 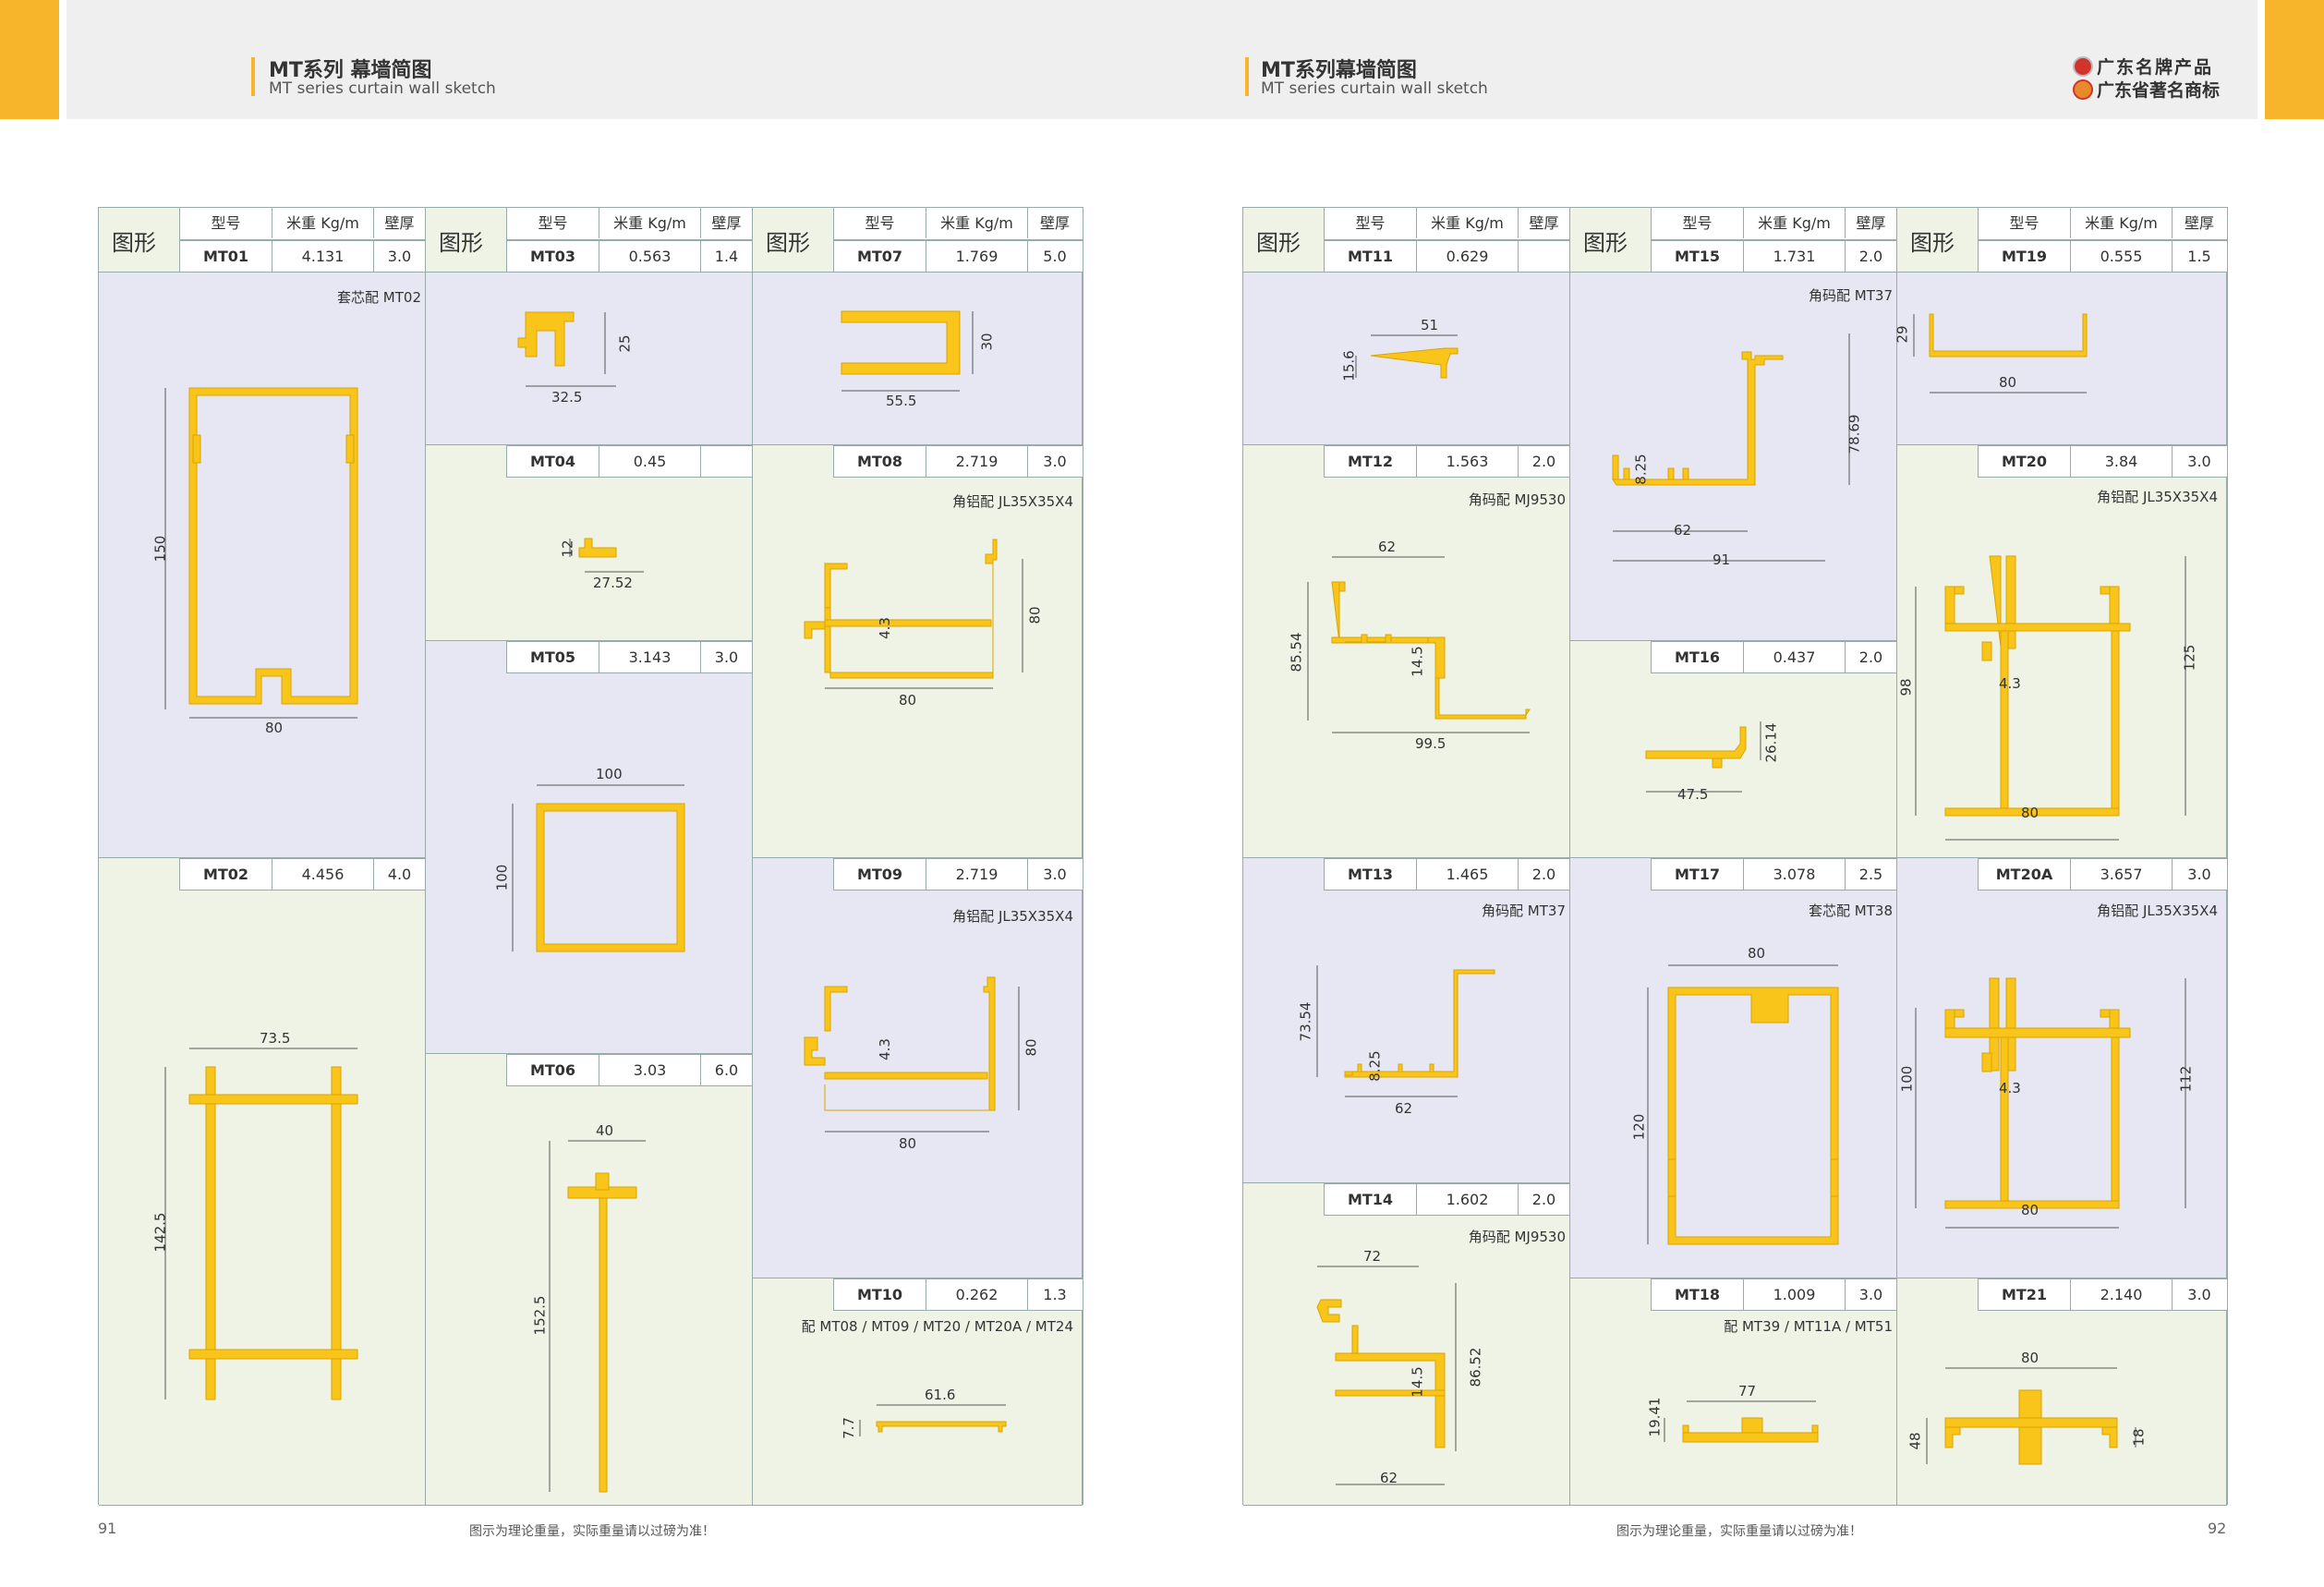 I want to click on right-title: MT系列幕墙简图, so click(x=1339, y=70).